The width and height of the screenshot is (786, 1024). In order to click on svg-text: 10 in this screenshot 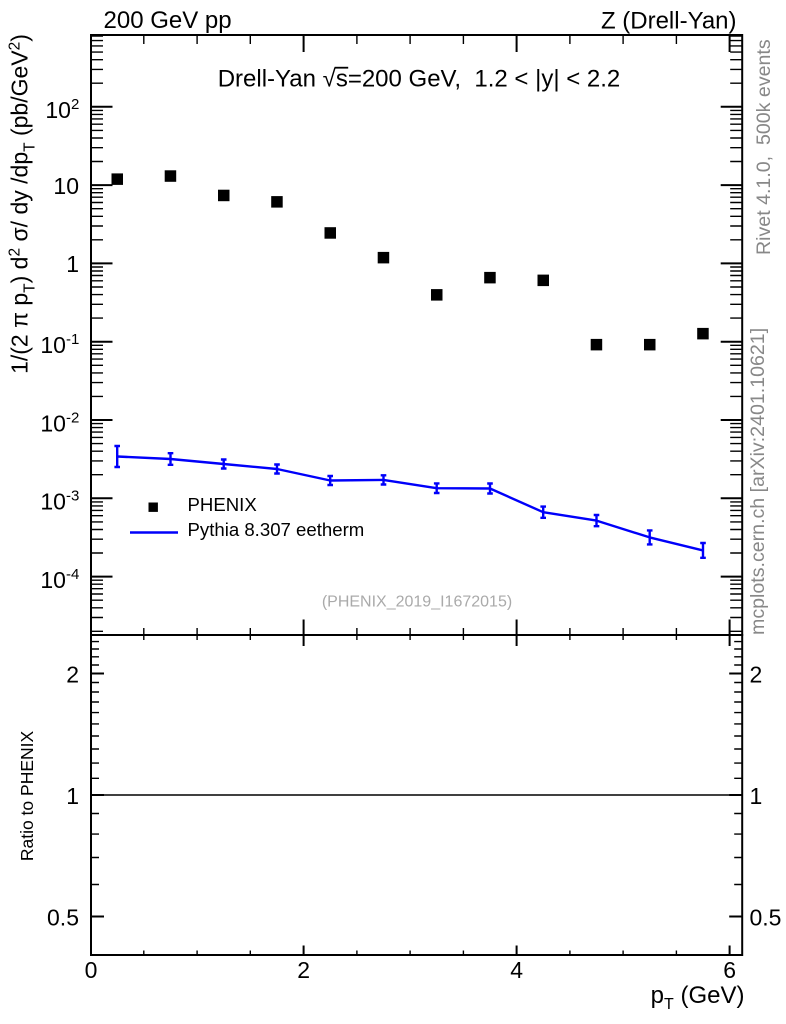, I will do `click(66, 186)`.